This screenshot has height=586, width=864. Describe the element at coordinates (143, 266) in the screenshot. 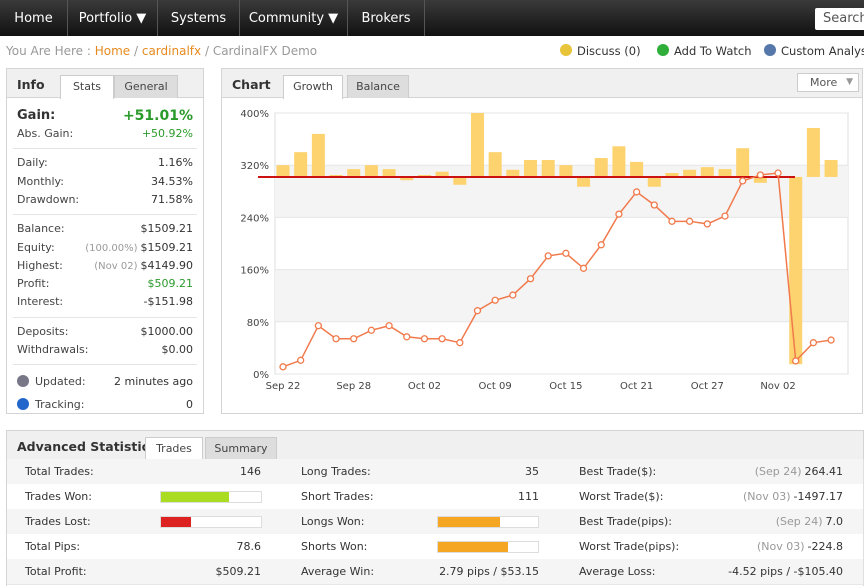

I see `stat-value: (Nov 02) $4149.90` at that location.